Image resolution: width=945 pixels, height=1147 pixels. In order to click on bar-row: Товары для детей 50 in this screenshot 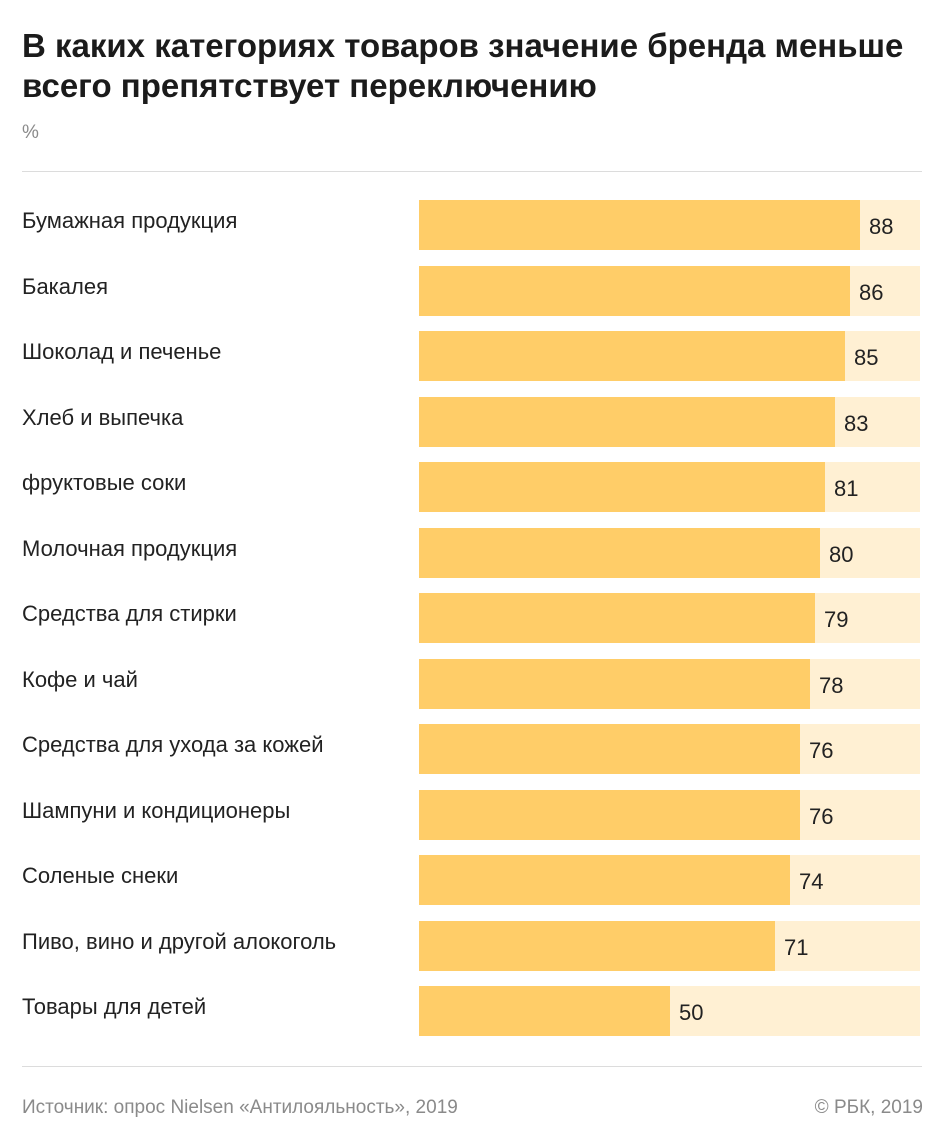, I will do `click(472, 1010)`.